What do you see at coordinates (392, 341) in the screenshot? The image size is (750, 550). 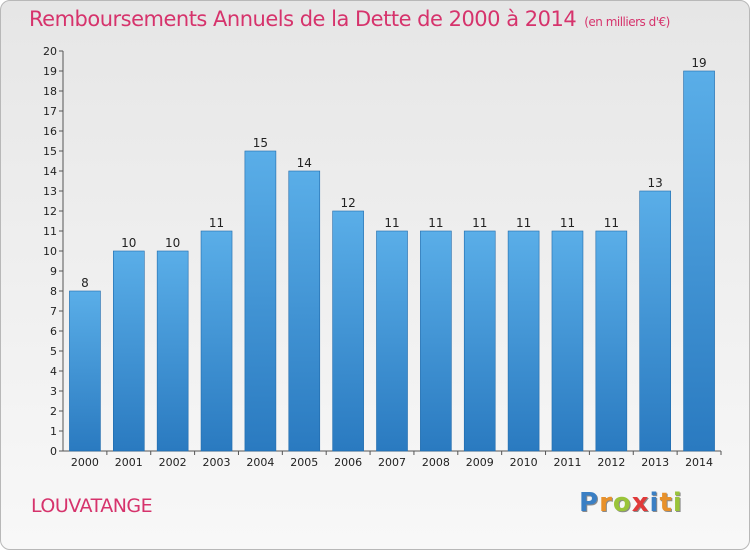 I see `bar-2007` at bounding box center [392, 341].